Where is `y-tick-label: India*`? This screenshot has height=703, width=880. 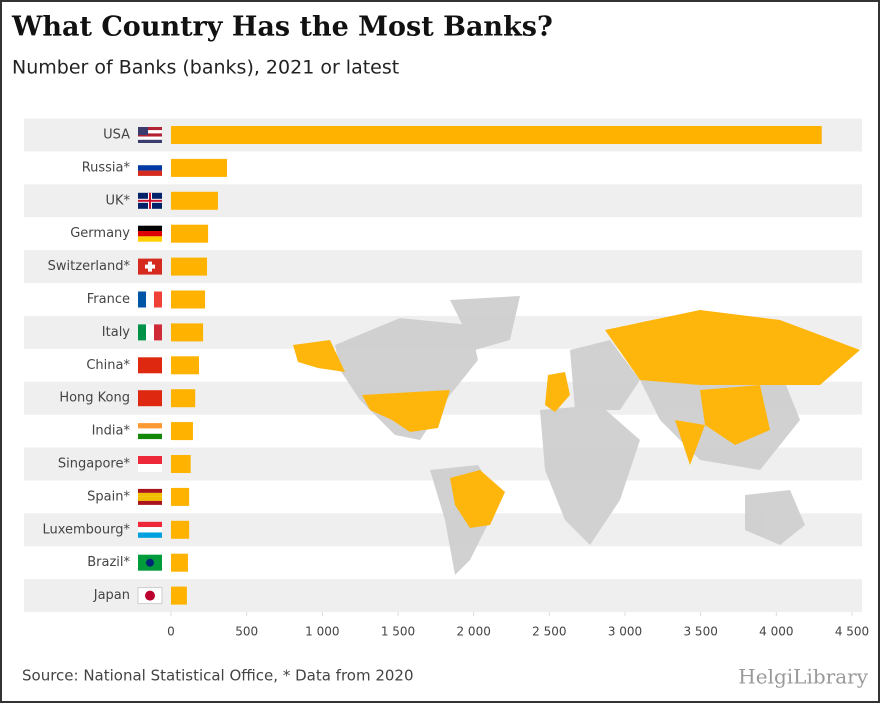
y-tick-label: India* is located at coordinates (111, 431).